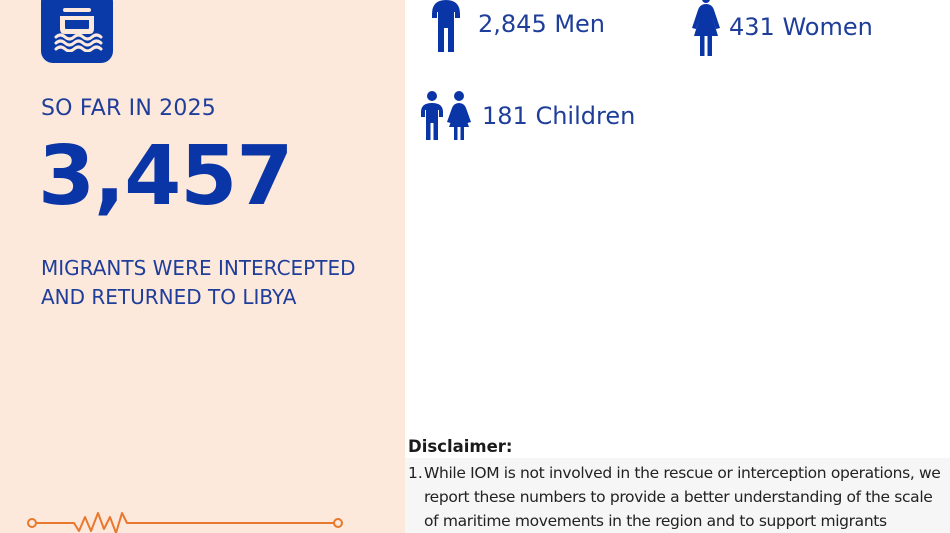 The height and width of the screenshot is (533, 950). I want to click on woman-icon, so click(706, 28).